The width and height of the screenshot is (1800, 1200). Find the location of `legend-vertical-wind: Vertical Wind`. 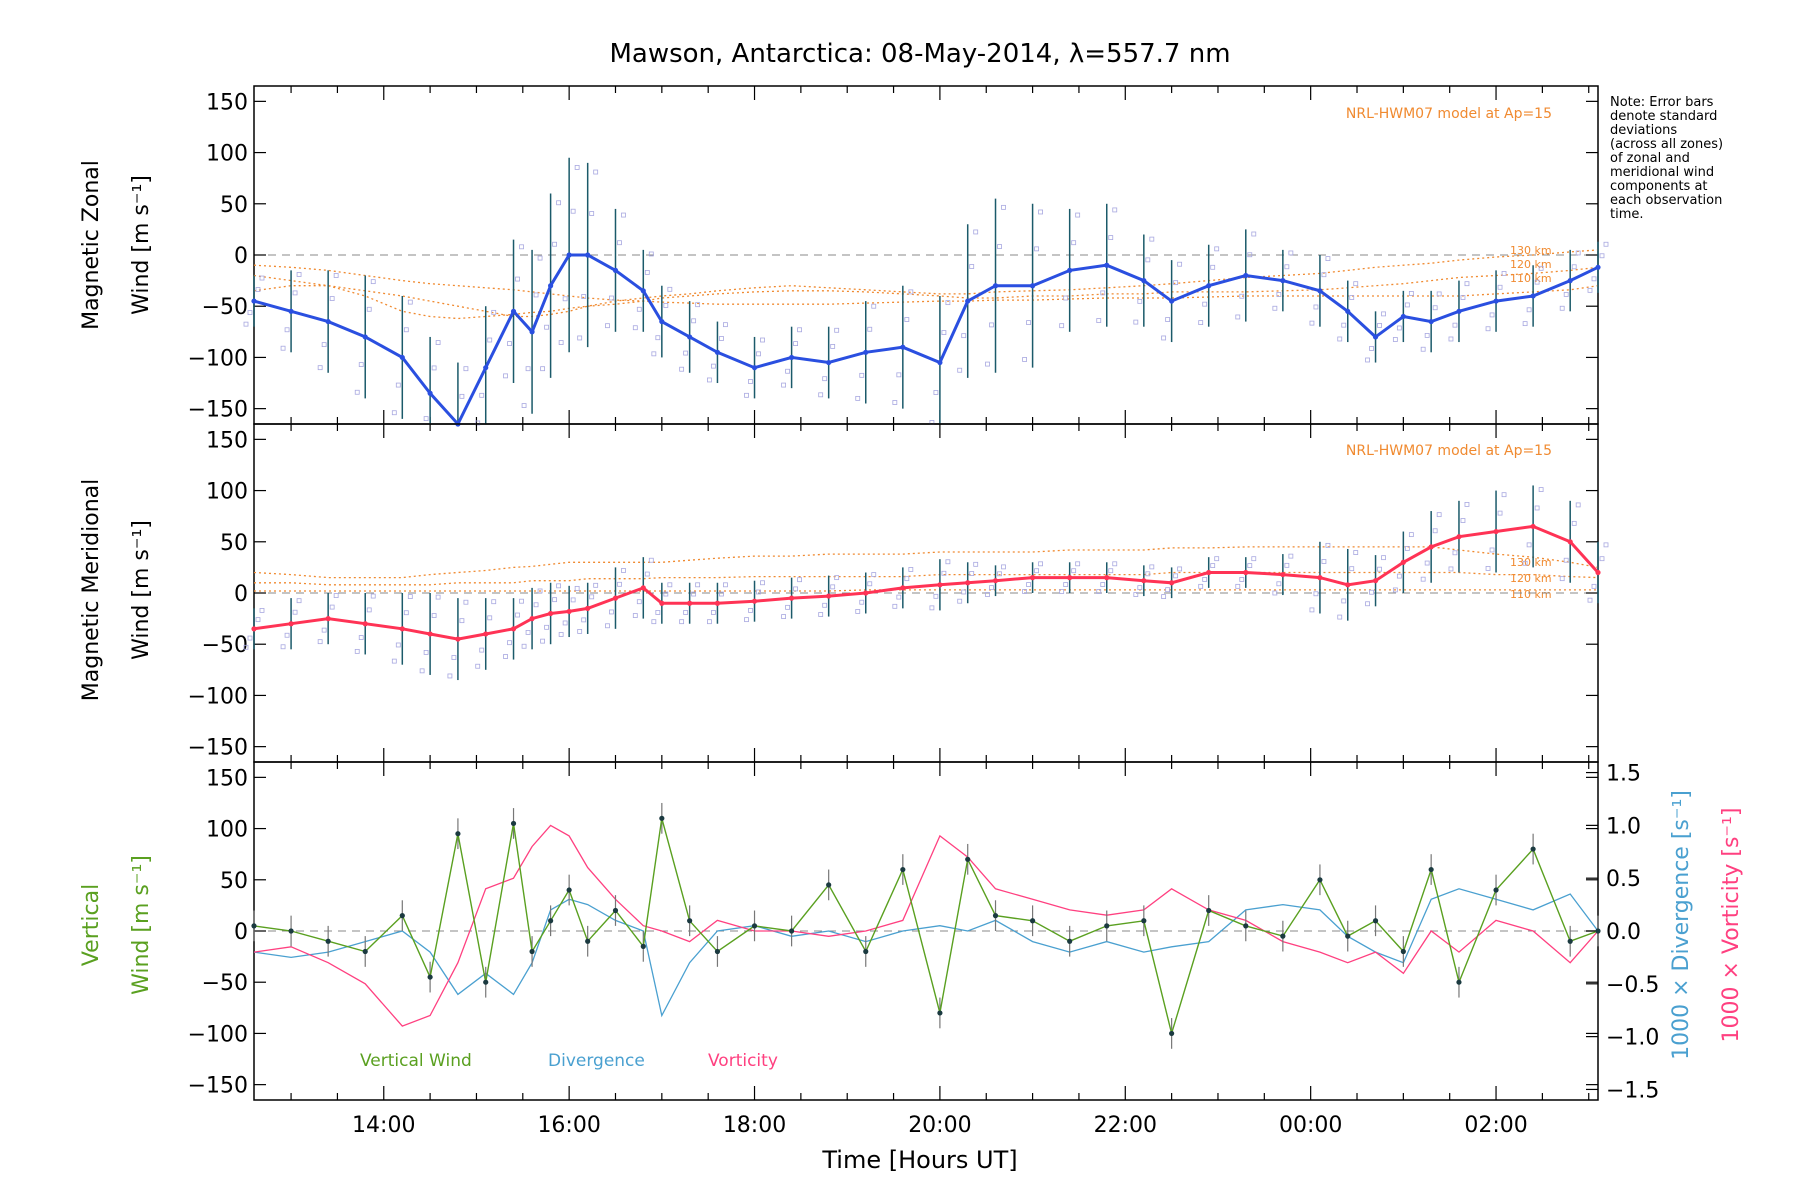

legend-vertical-wind: Vertical Wind is located at coordinates (416, 1061).